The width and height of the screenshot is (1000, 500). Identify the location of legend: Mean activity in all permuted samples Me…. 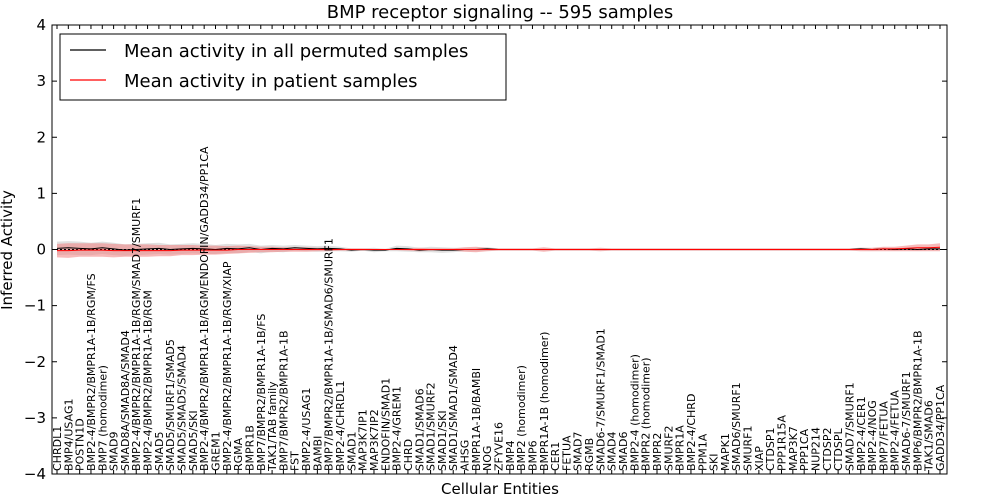
(283, 67).